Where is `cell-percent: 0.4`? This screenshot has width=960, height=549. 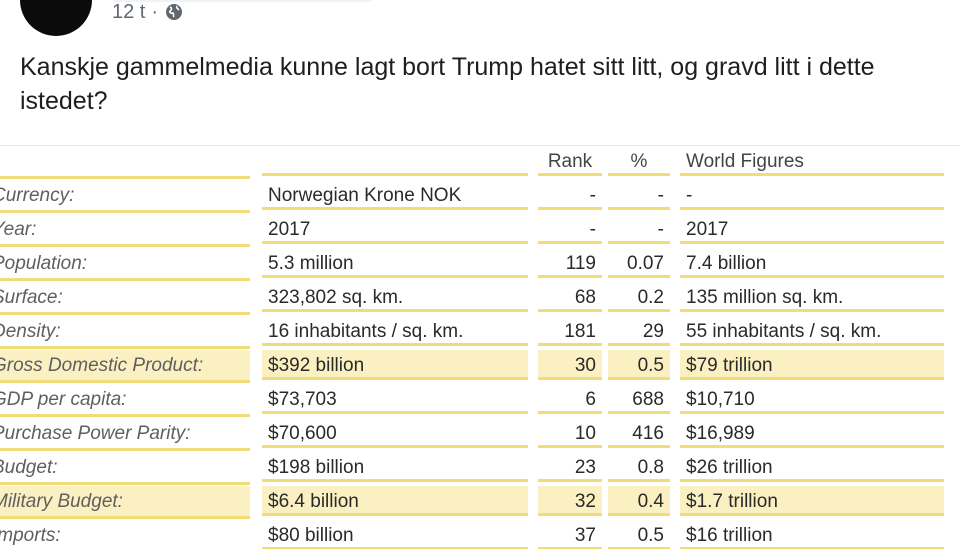 cell-percent: 0.4 is located at coordinates (639, 501).